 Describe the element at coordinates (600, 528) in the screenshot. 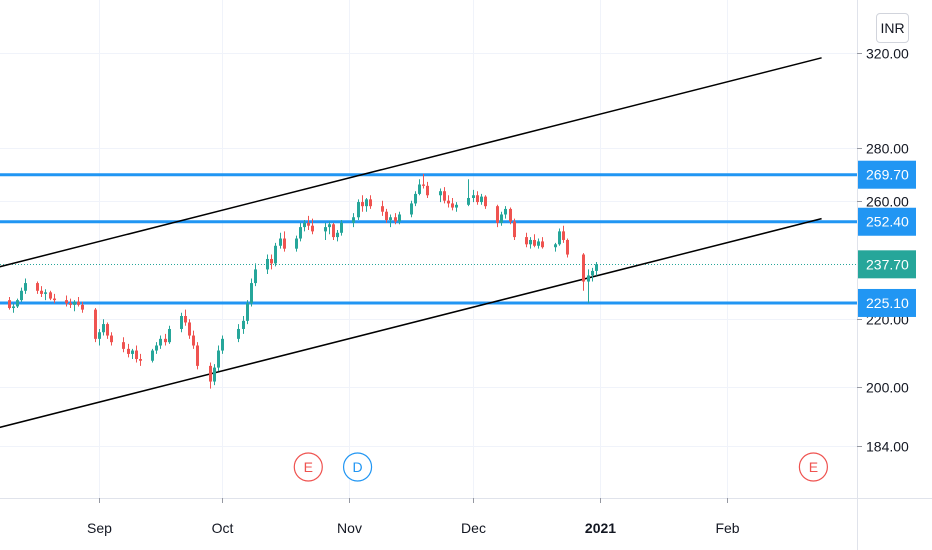

I see `x-tick-label: 2021` at that location.